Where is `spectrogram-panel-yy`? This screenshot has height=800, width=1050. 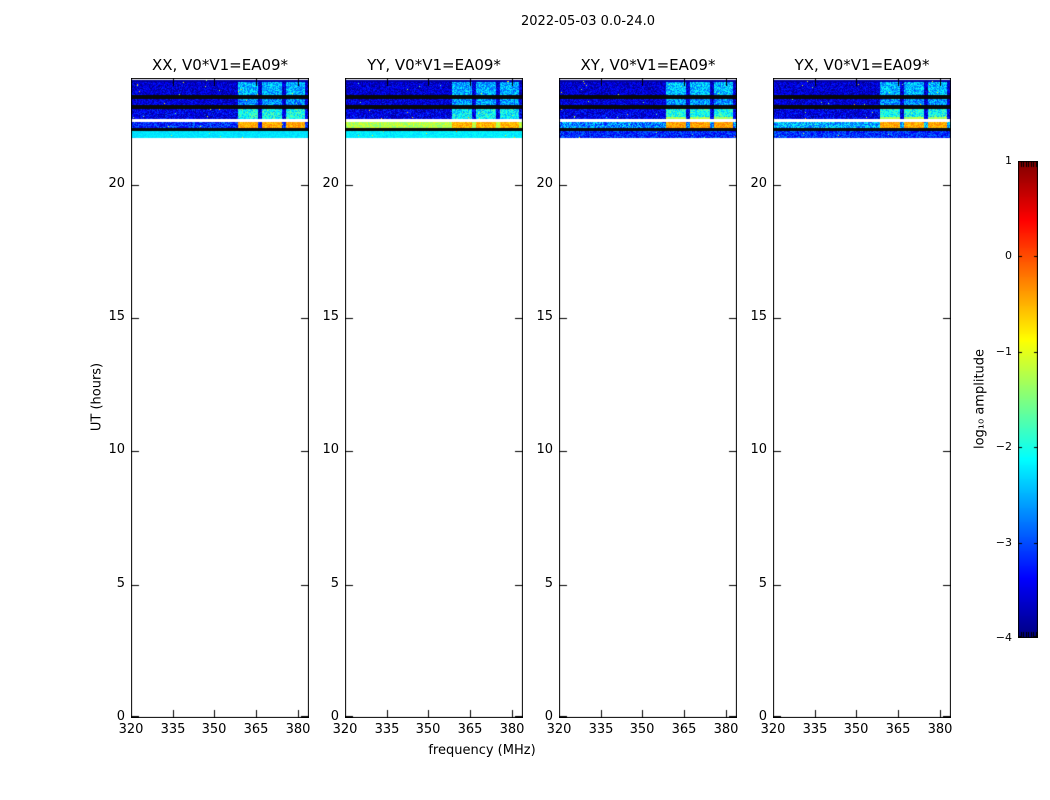
spectrogram-panel-yy is located at coordinates (434, 398).